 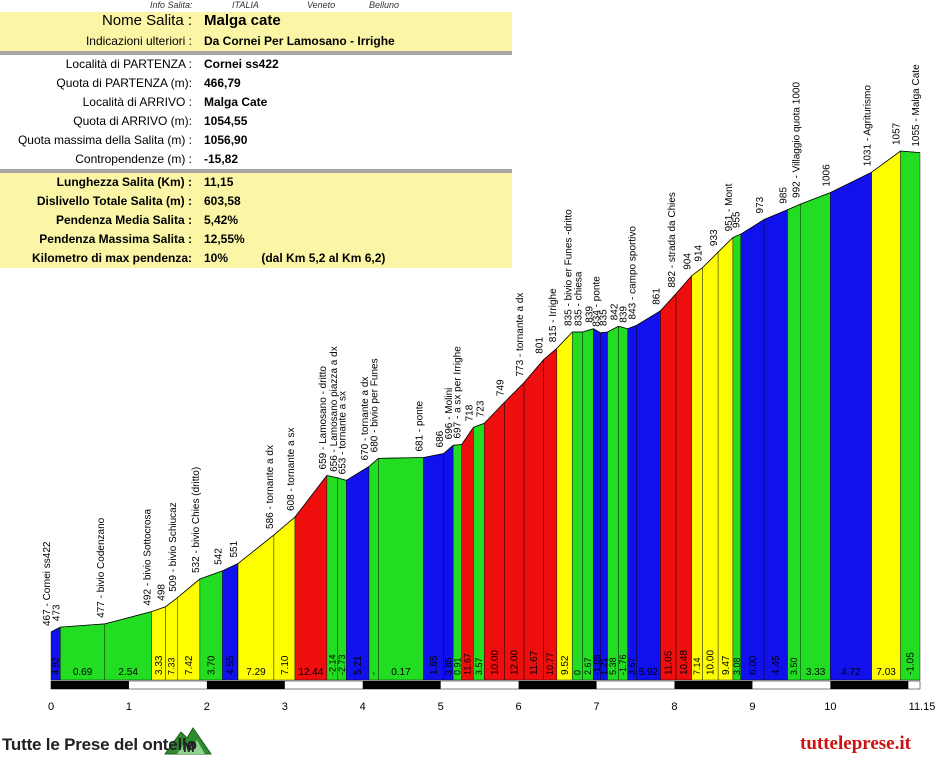 I want to click on segment-grade-label: 11.05, so click(x=669, y=662).